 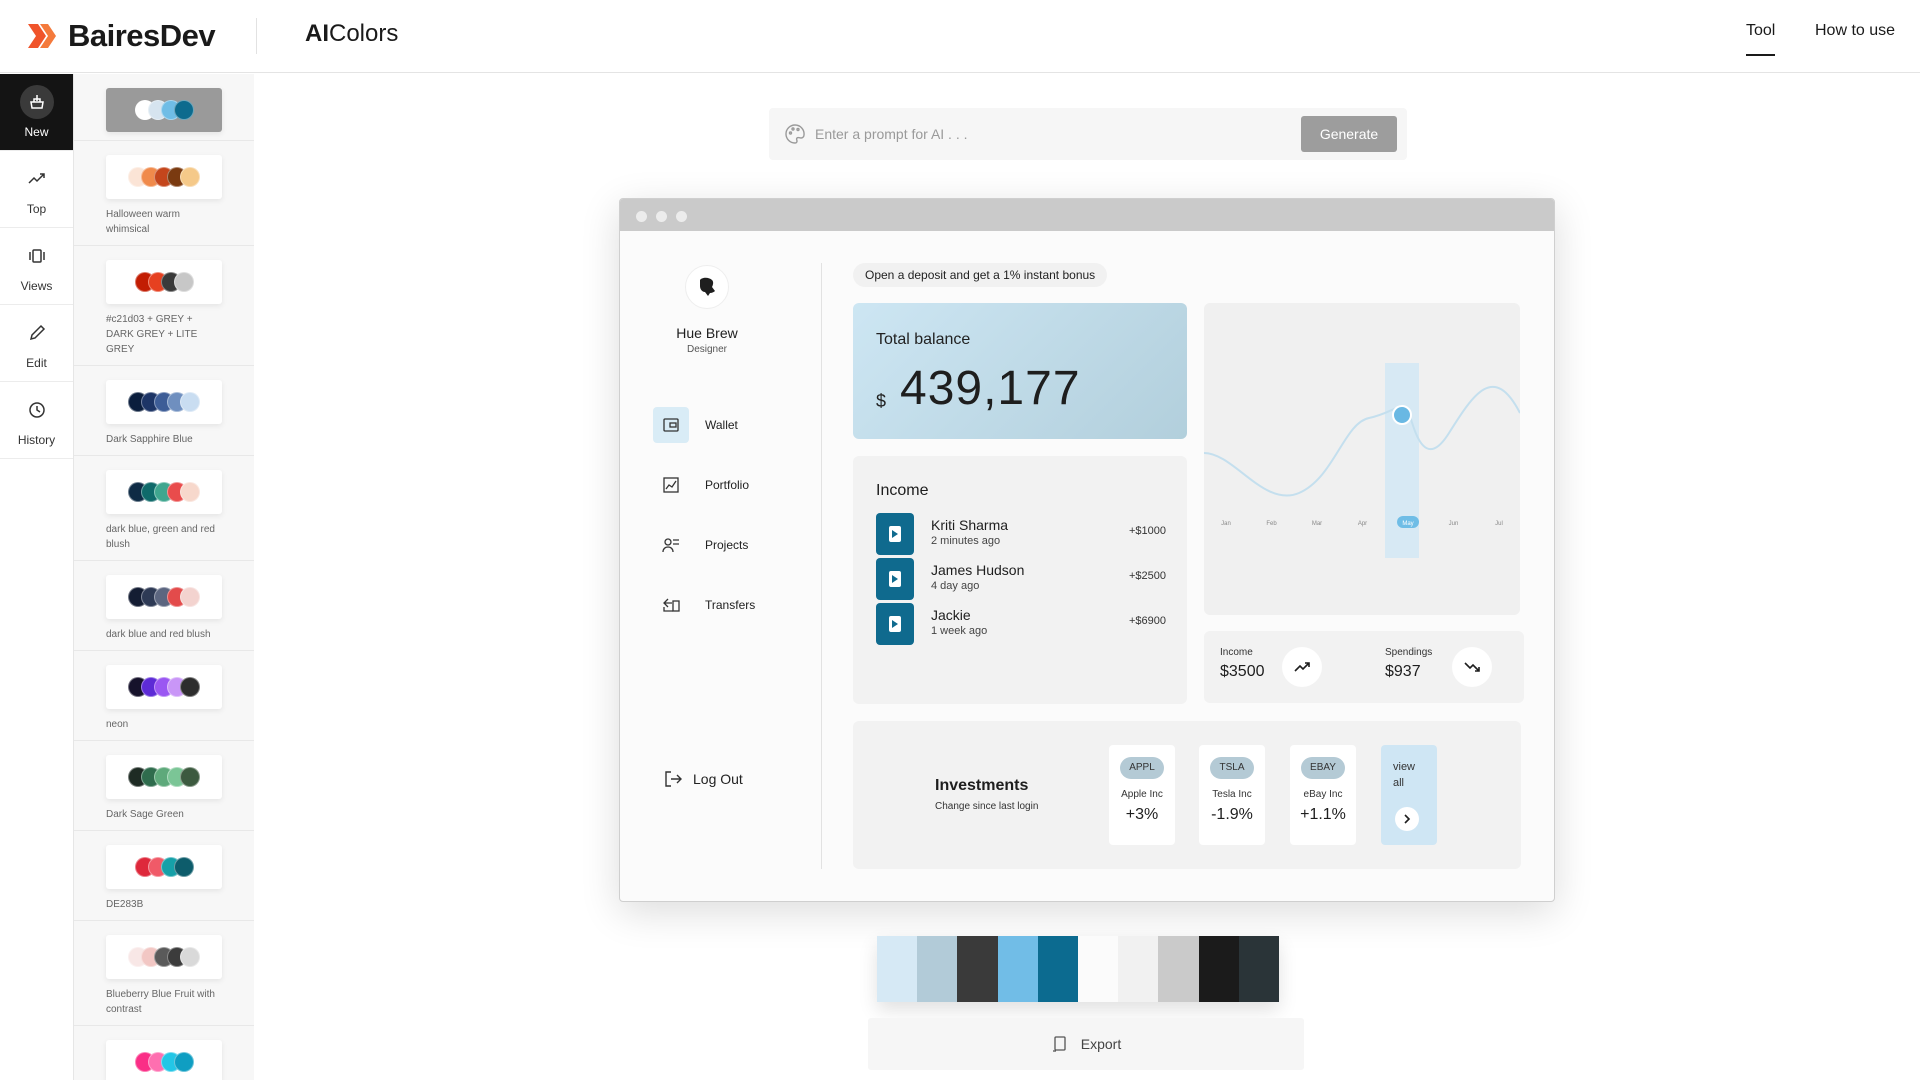 What do you see at coordinates (36, 189) in the screenshot?
I see `rail-item-top: Top` at bounding box center [36, 189].